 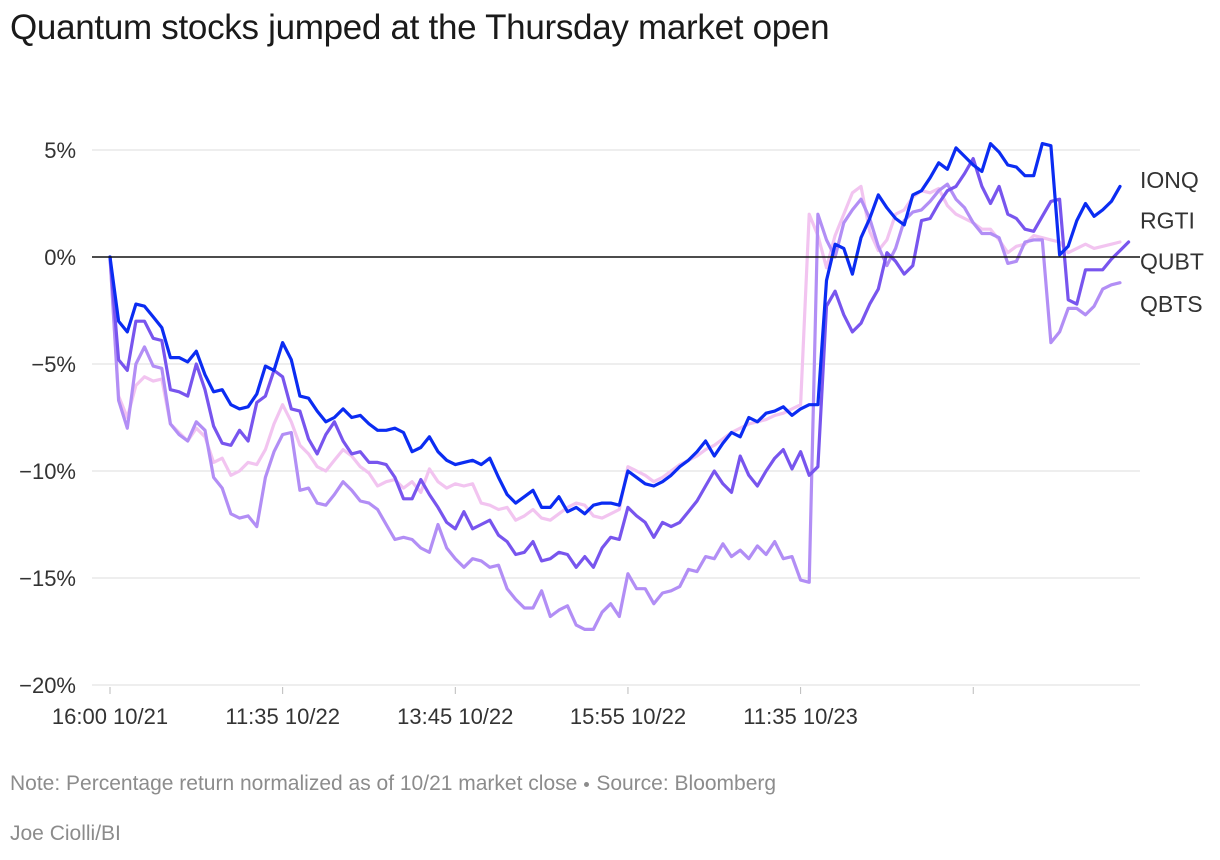 What do you see at coordinates (110, 716) in the screenshot?
I see `x-tick-label: 16:00 10/21` at bounding box center [110, 716].